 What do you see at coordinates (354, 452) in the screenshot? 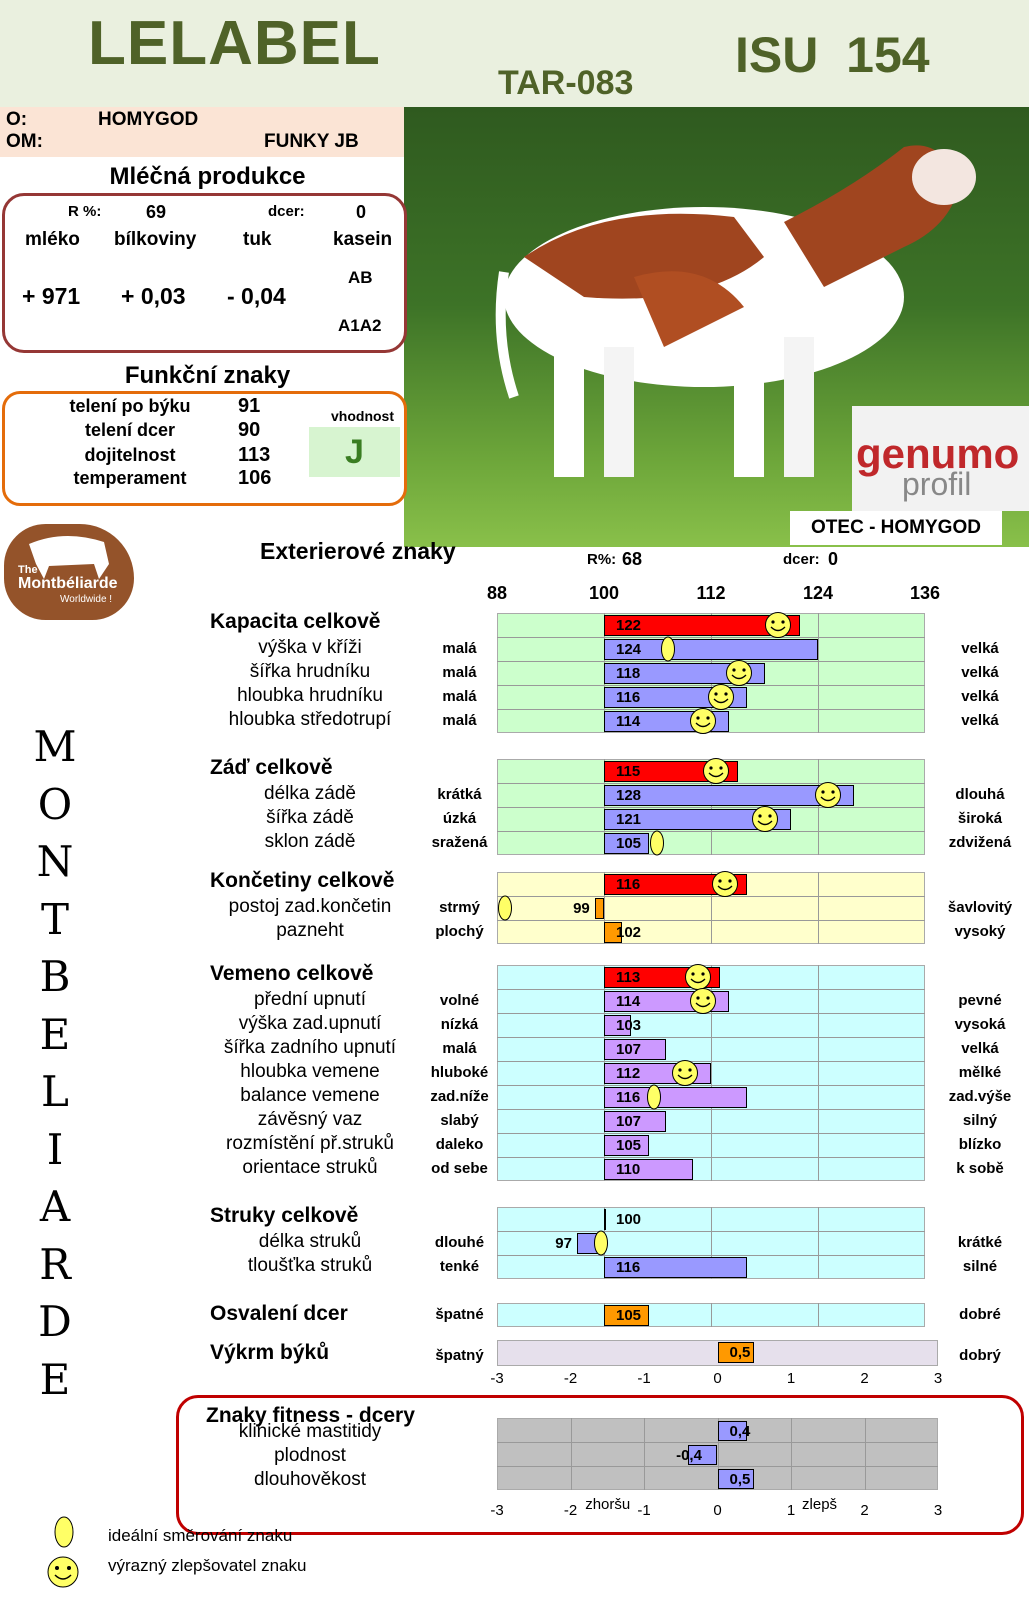
I see `vhodnost-value: J` at bounding box center [354, 452].